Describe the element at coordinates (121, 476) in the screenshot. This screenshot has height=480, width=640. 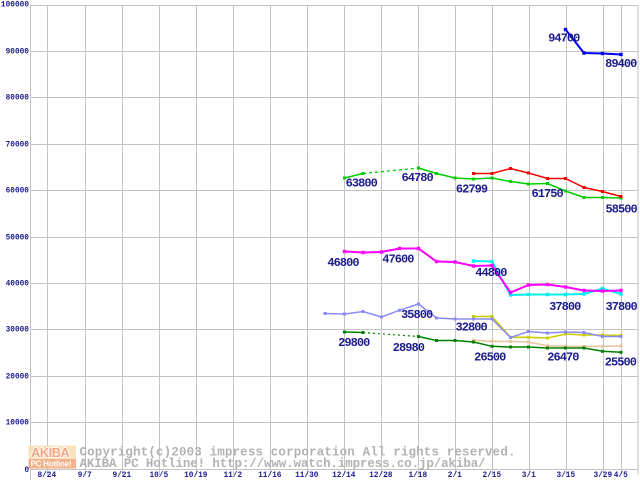
I see `svg-text: 9/21` at that location.